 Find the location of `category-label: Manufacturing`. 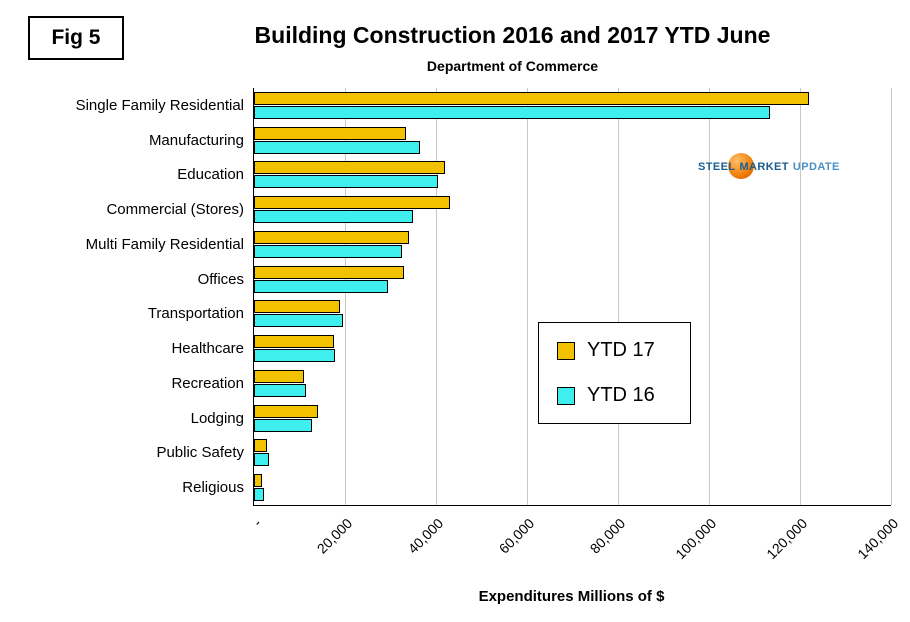

category-label: Manufacturing is located at coordinates (196, 140).